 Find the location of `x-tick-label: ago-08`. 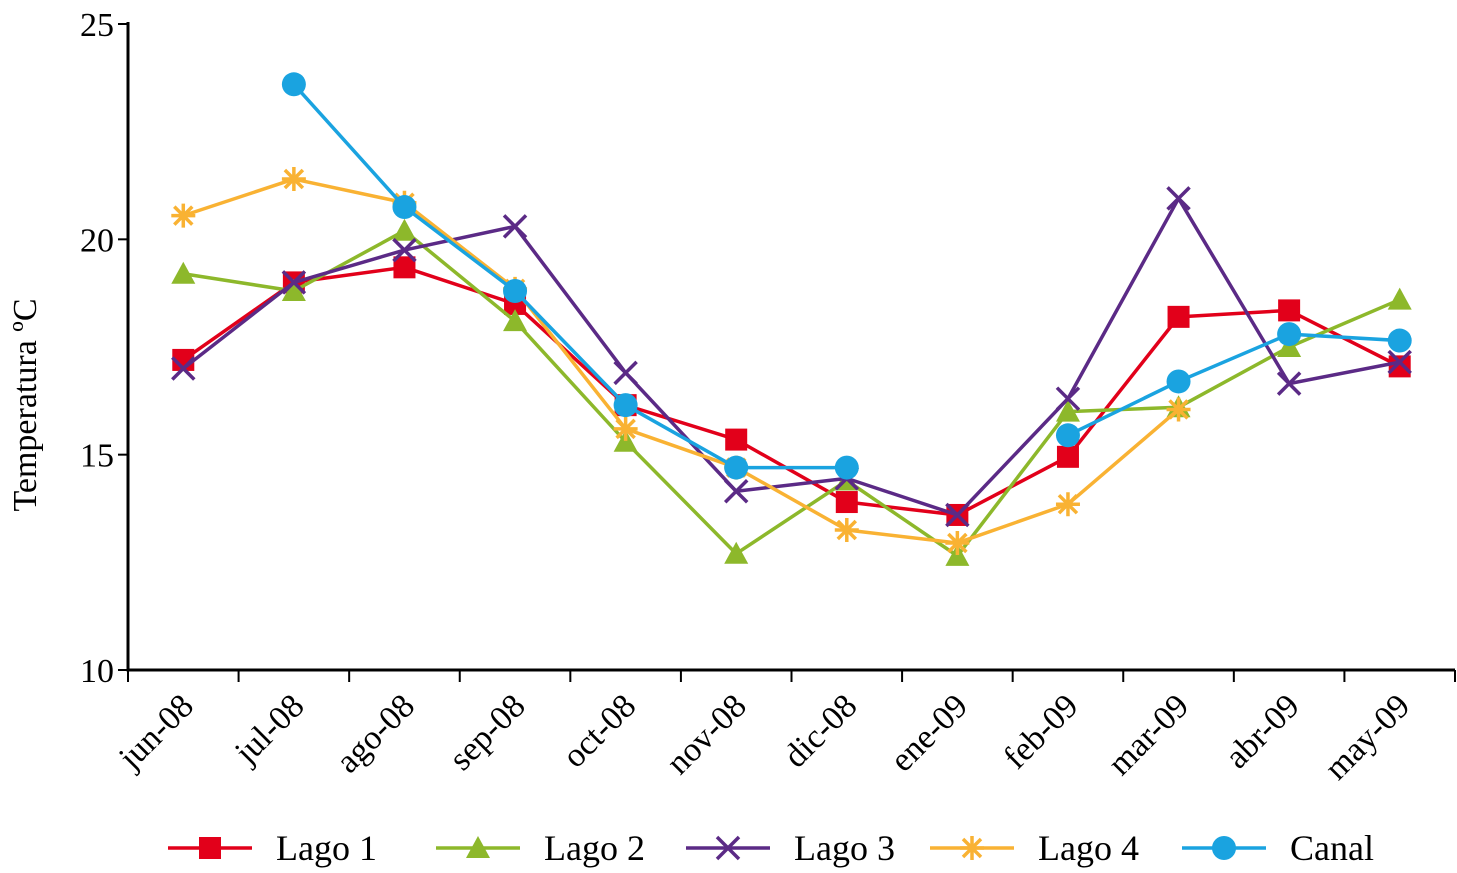

x-tick-label: ago-08 is located at coordinates (375, 733).